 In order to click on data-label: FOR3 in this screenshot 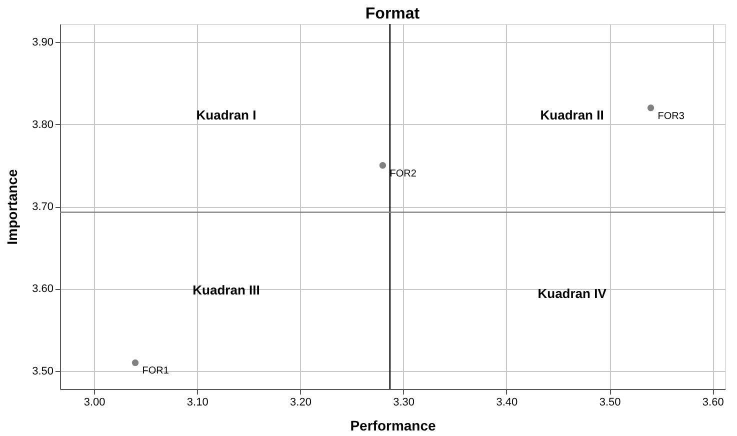, I will do `click(671, 116)`.